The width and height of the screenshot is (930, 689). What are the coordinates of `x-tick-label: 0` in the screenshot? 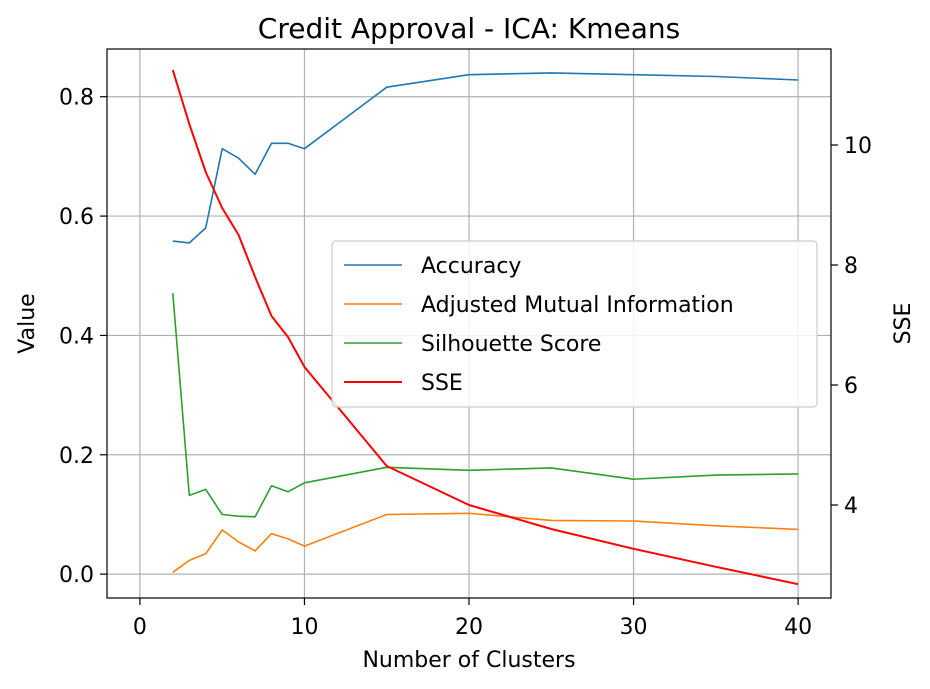 It's located at (140, 627).